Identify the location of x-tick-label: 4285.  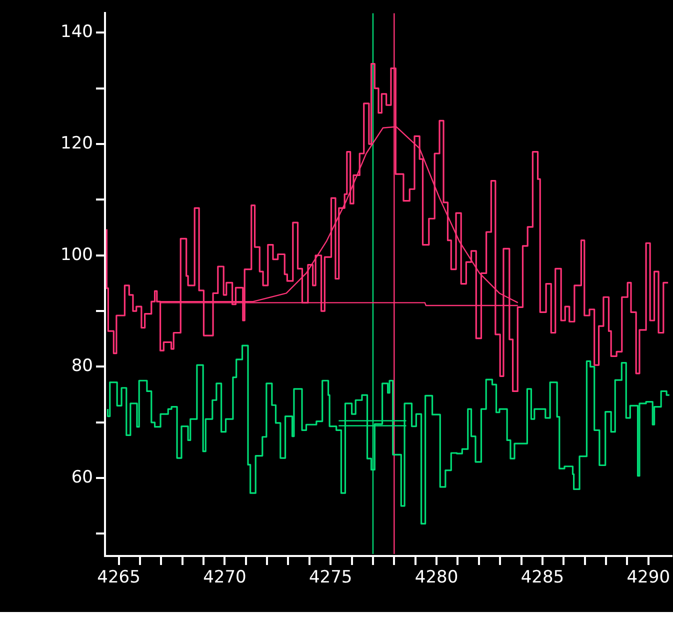
(542, 578).